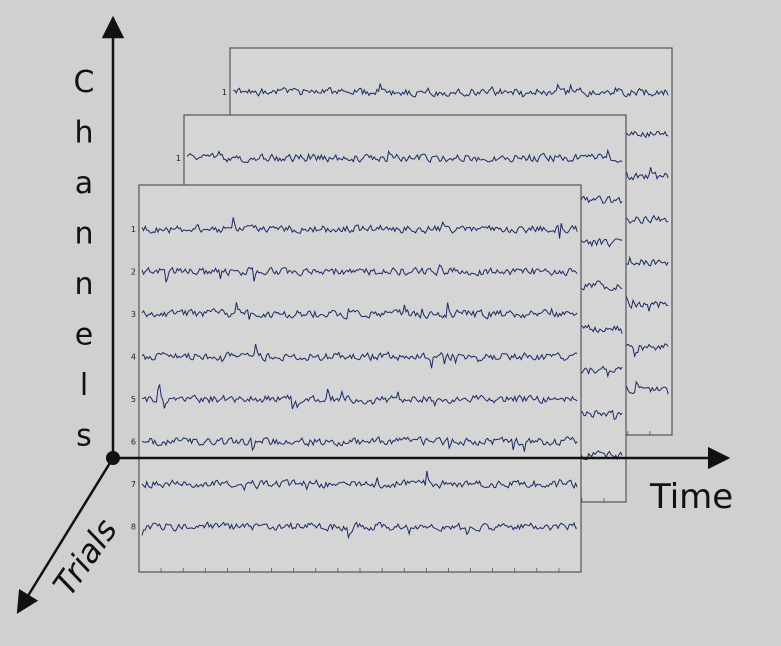  What do you see at coordinates (133, 442) in the screenshot?
I see `channel-number: 6` at bounding box center [133, 442].